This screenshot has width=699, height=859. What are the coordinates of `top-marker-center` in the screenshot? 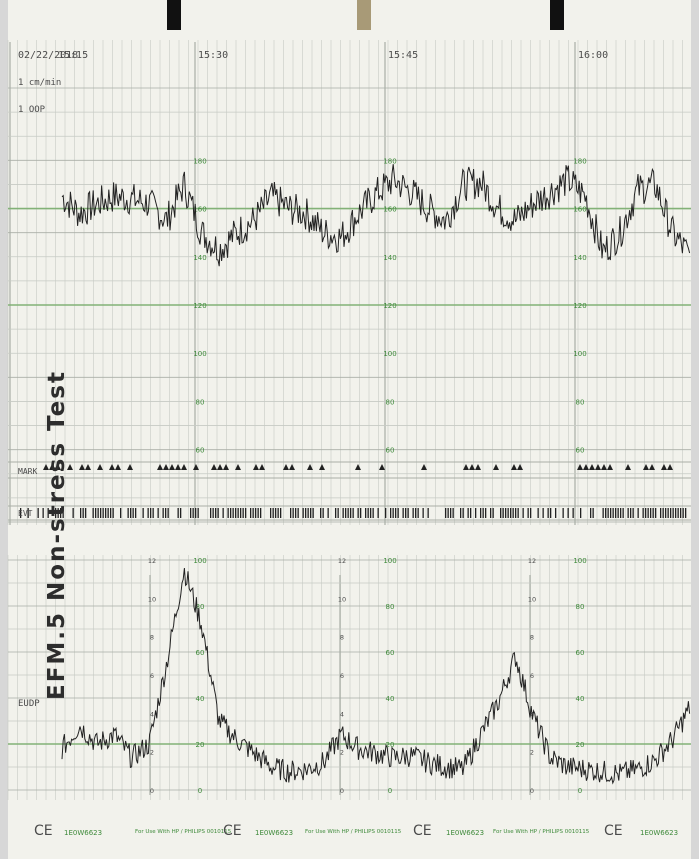 It's located at (364, 15).